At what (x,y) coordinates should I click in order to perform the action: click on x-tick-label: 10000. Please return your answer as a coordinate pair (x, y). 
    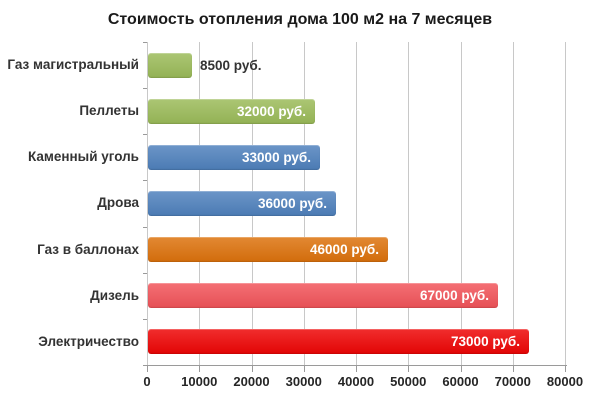
    Looking at the image, I should click on (199, 381).